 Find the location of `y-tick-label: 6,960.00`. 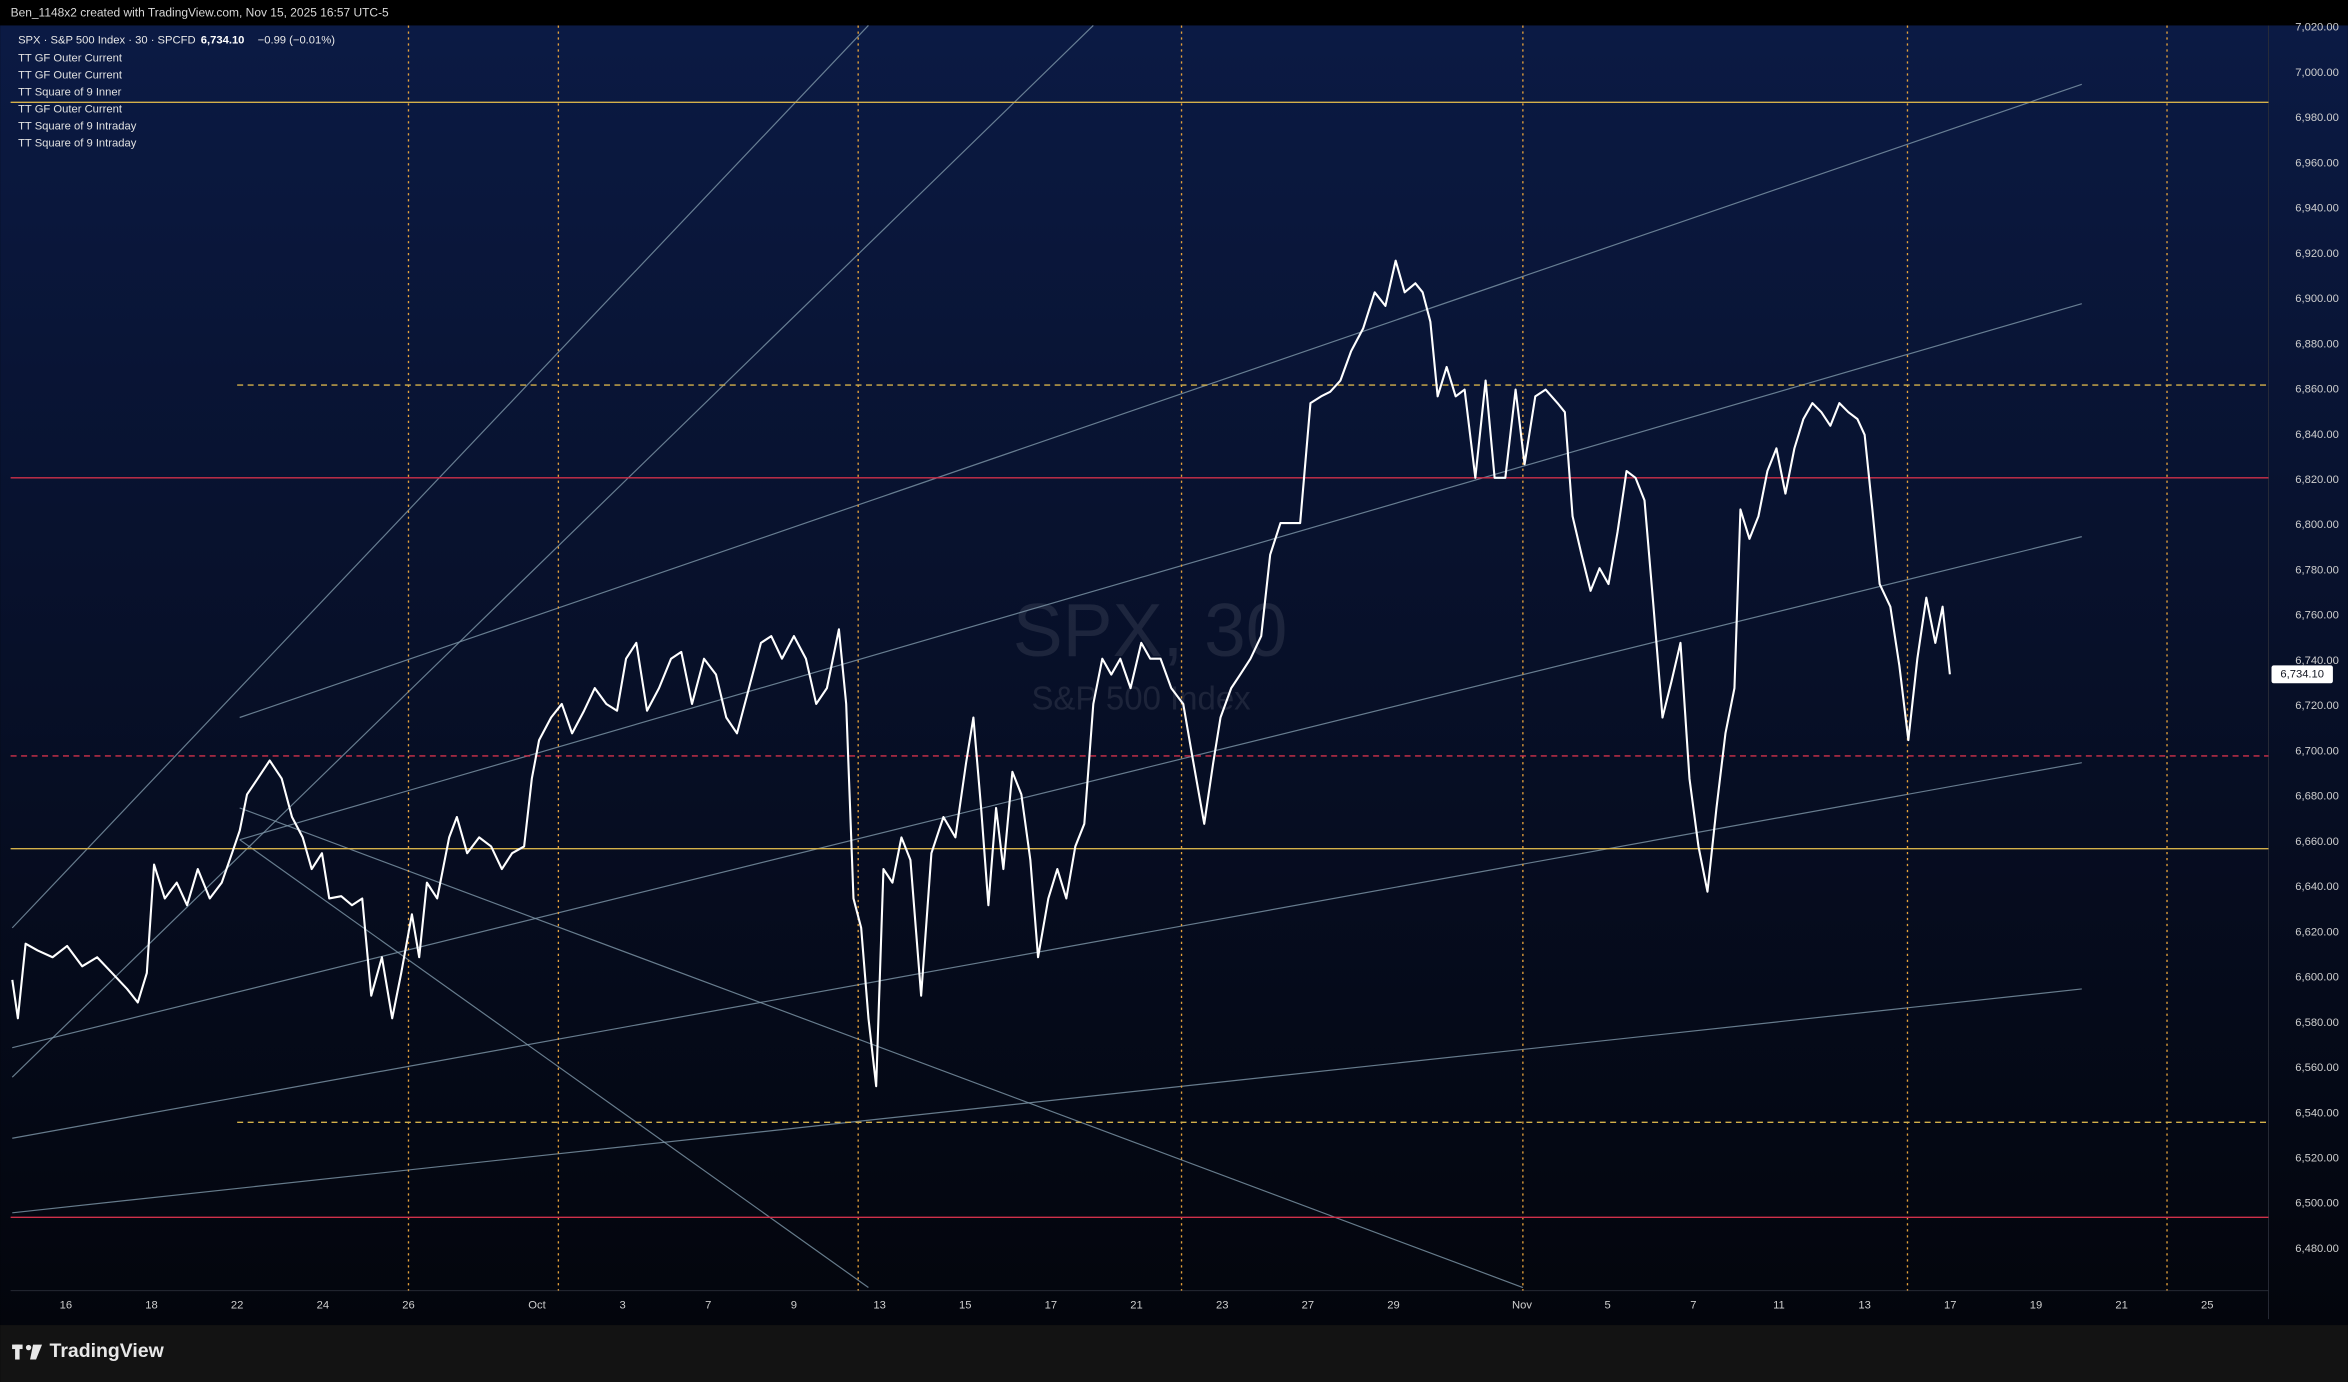

y-tick-label: 6,960.00 is located at coordinates (2317, 163).